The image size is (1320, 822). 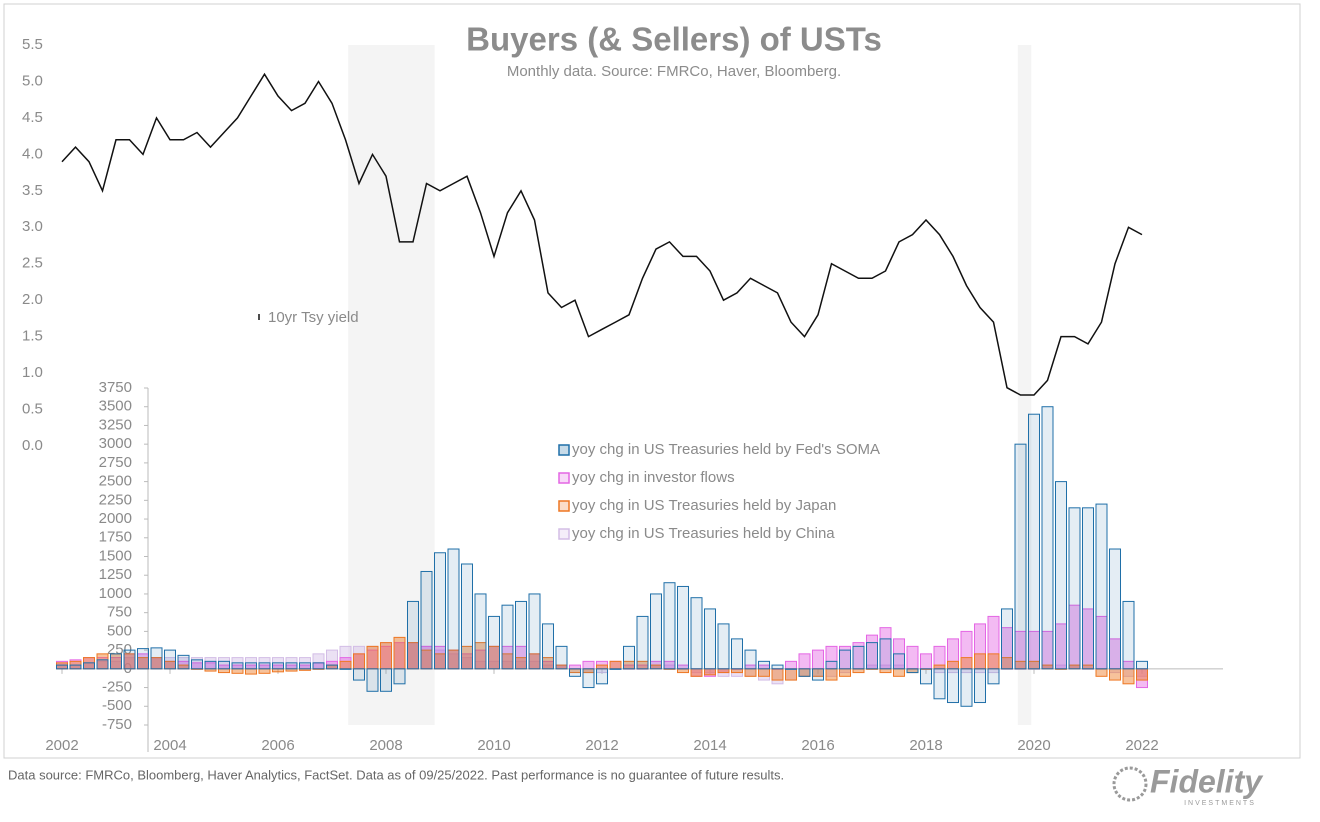 I want to click on x-tick-label: 2012, so click(x=601, y=745).